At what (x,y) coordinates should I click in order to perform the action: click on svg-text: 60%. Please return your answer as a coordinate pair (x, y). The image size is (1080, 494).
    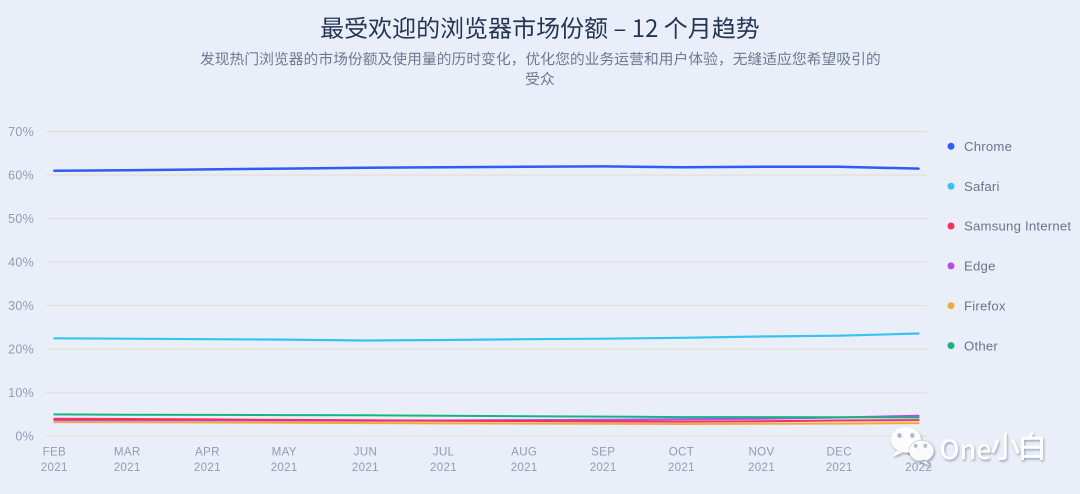
    Looking at the image, I should click on (21, 176).